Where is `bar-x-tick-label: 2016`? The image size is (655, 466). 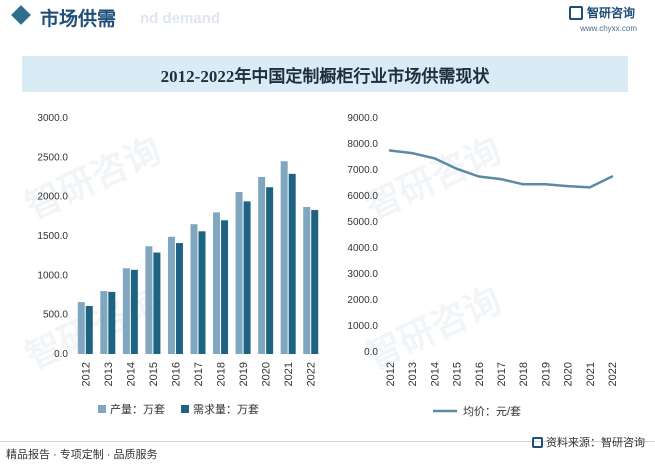 bar-x-tick-label: 2016 is located at coordinates (176, 374).